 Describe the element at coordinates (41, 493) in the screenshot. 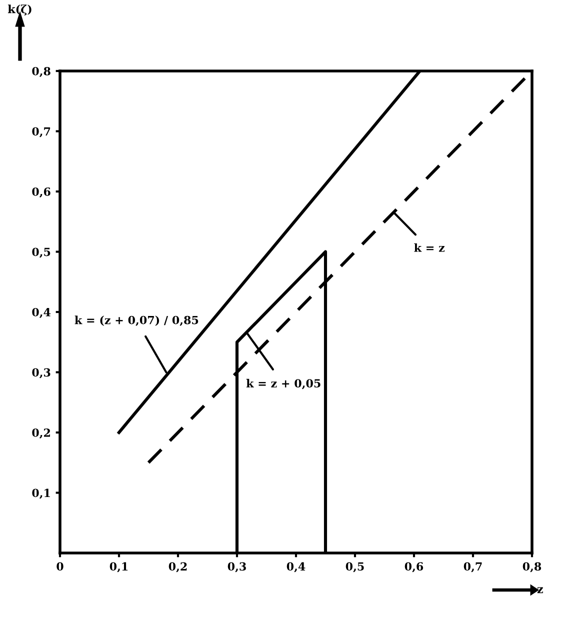

I see `y-tick-label: 0,1` at that location.